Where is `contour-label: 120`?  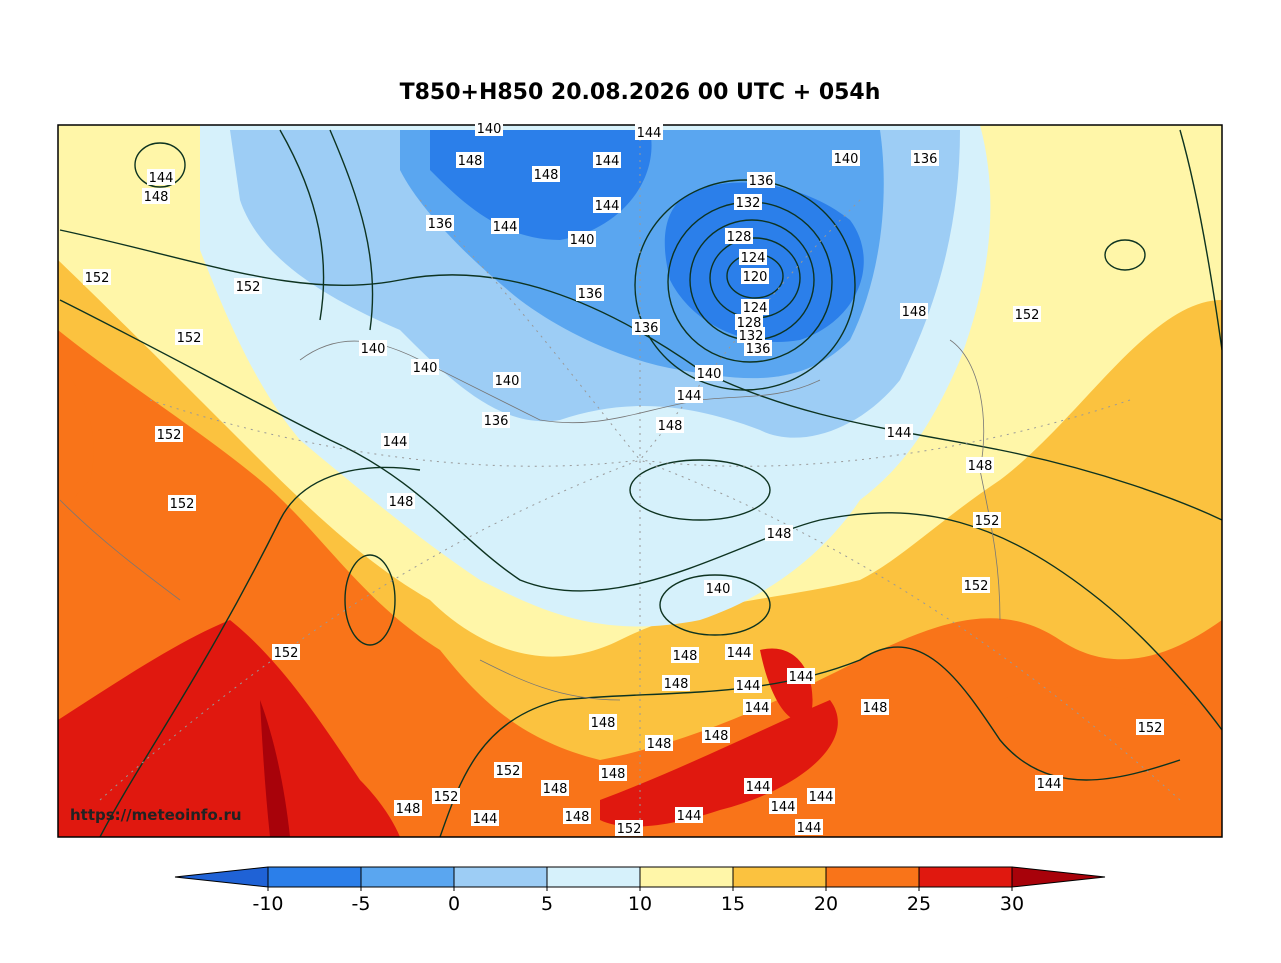
contour-label: 120 is located at coordinates (755, 277).